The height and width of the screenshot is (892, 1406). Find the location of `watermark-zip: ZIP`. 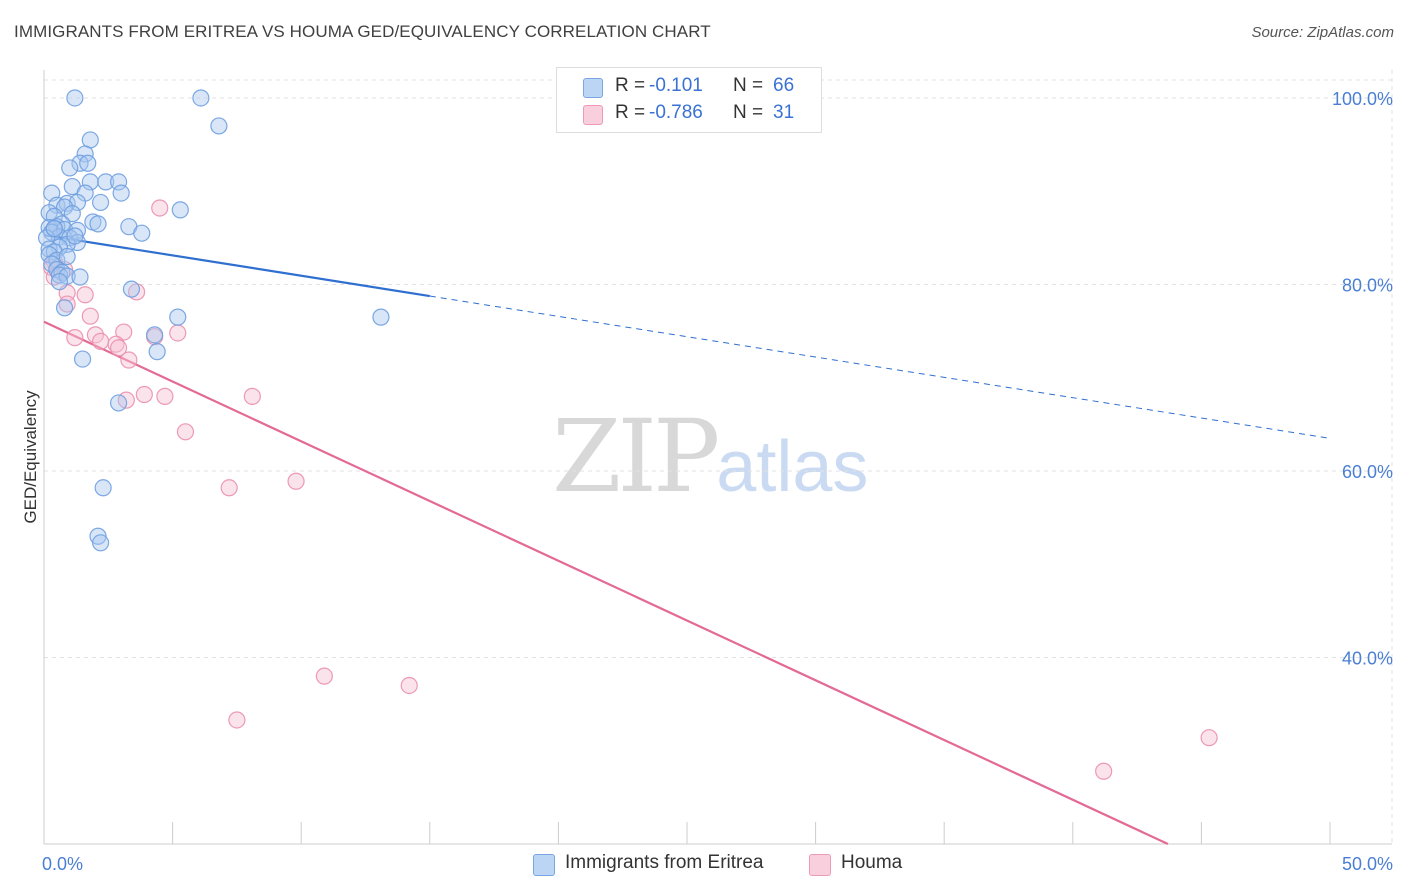

watermark-zip: ZIP is located at coordinates (636, 456).